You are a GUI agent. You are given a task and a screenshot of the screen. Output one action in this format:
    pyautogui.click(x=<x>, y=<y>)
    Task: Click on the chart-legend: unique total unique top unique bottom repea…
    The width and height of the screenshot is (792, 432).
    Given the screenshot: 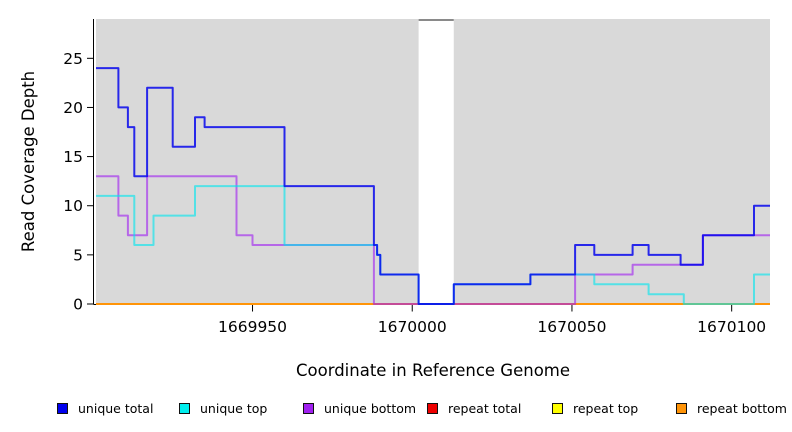 What is the action you would take?
    pyautogui.click(x=396, y=410)
    